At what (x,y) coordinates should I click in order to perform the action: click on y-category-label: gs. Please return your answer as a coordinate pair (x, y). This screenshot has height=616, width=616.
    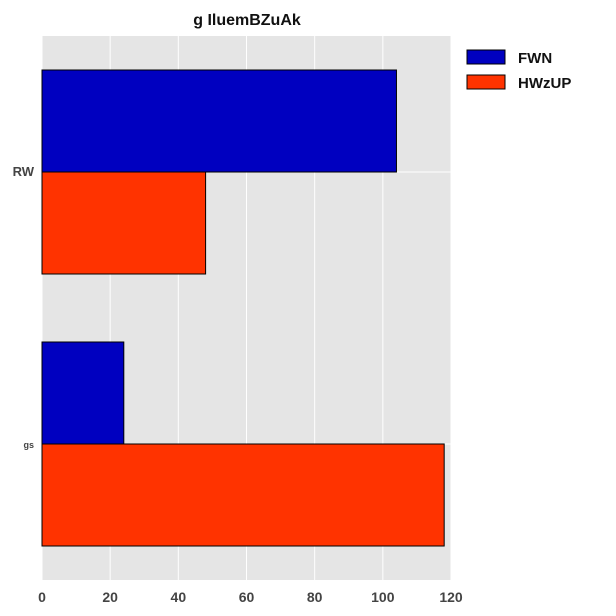
    Looking at the image, I should click on (28, 445).